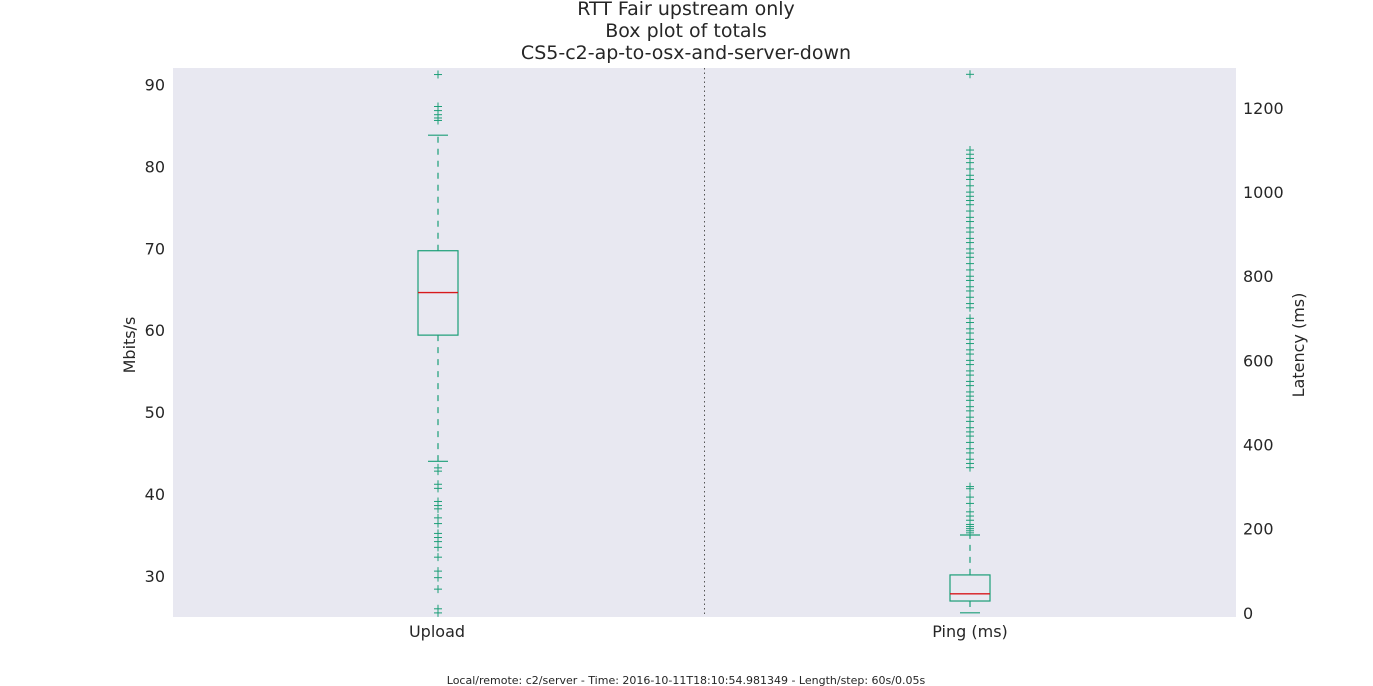 Image resolution: width=1373 pixels, height=686 pixels. Describe the element at coordinates (438, 343) in the screenshot. I see `boxplot-upload` at that location.